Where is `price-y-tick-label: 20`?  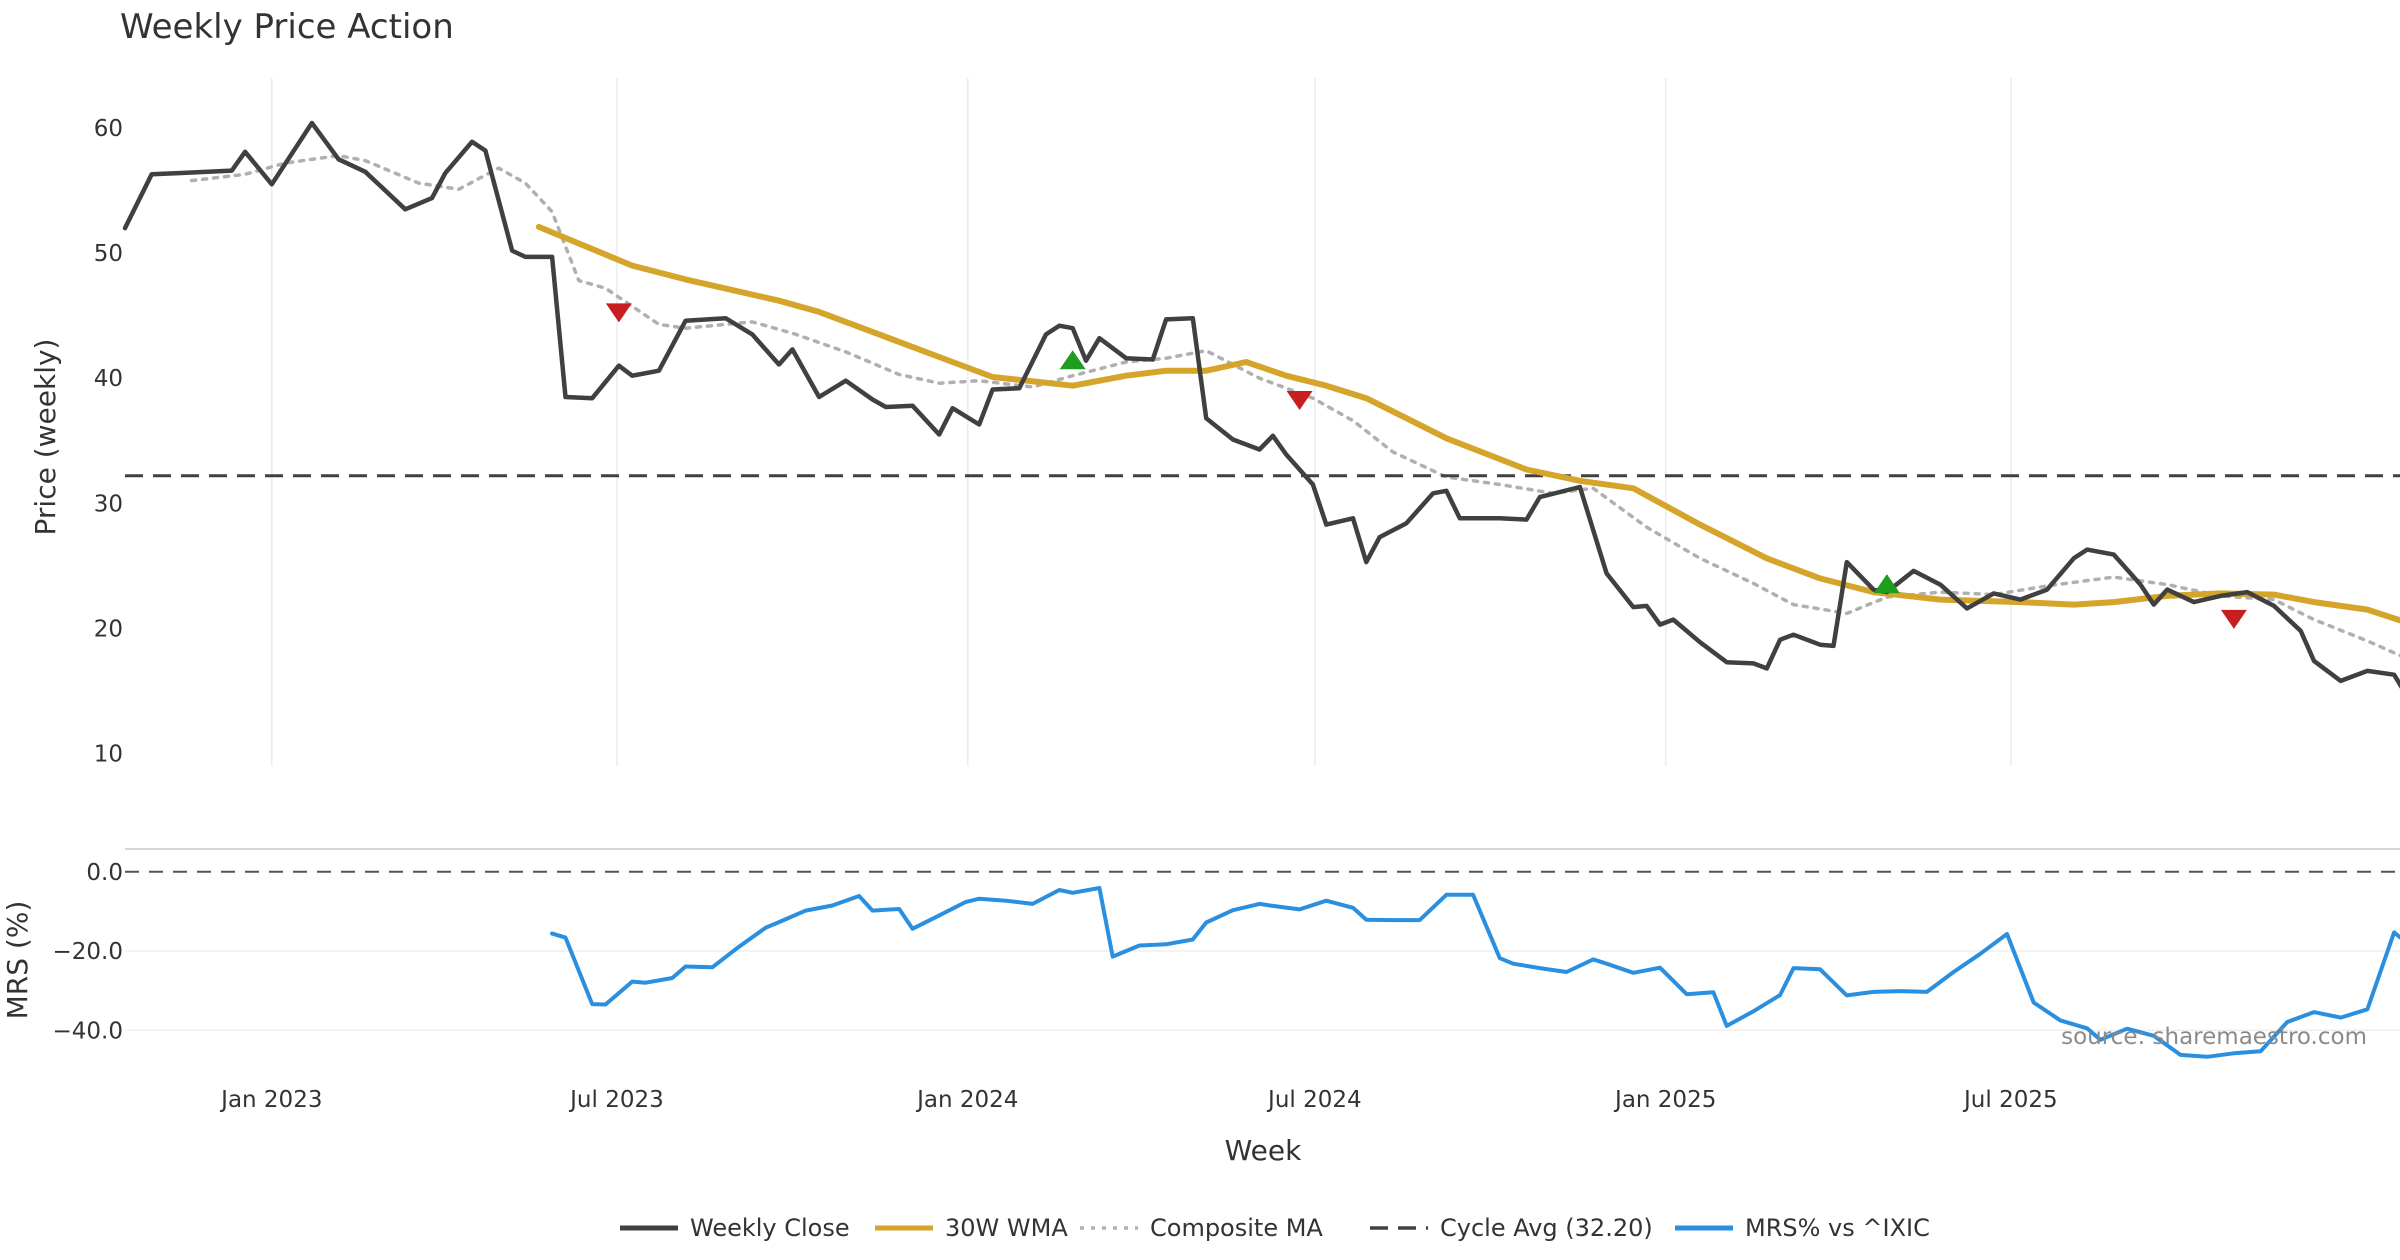 price-y-tick-label: 20 is located at coordinates (108, 629).